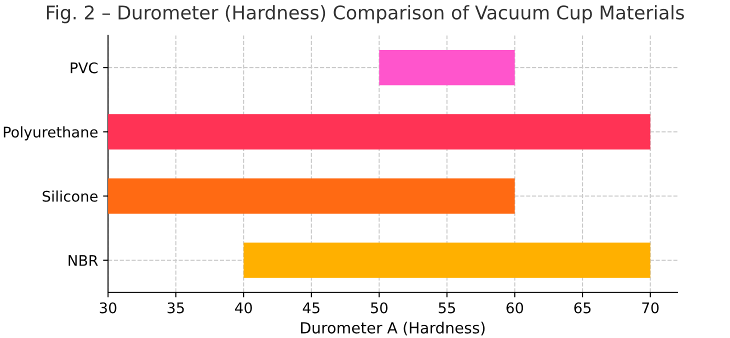 The width and height of the screenshot is (730, 338). I want to click on x-tick-label: 30, so click(108, 308).